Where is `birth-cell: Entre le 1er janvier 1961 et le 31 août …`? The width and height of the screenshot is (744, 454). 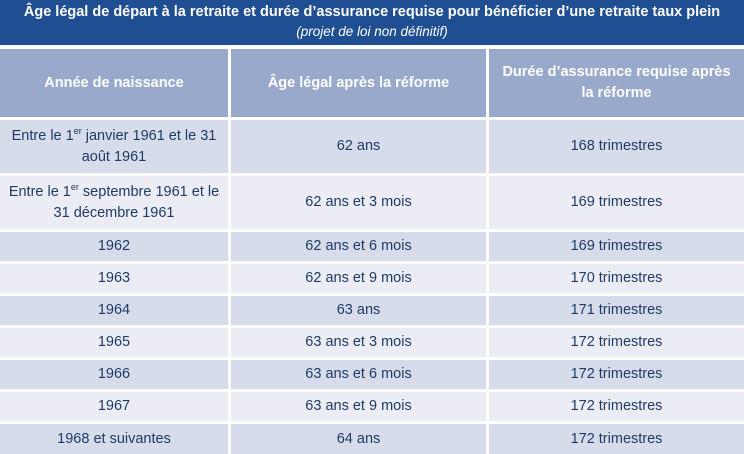
birth-cell: Entre le 1er janvier 1961 et le 31 août … is located at coordinates (114, 146).